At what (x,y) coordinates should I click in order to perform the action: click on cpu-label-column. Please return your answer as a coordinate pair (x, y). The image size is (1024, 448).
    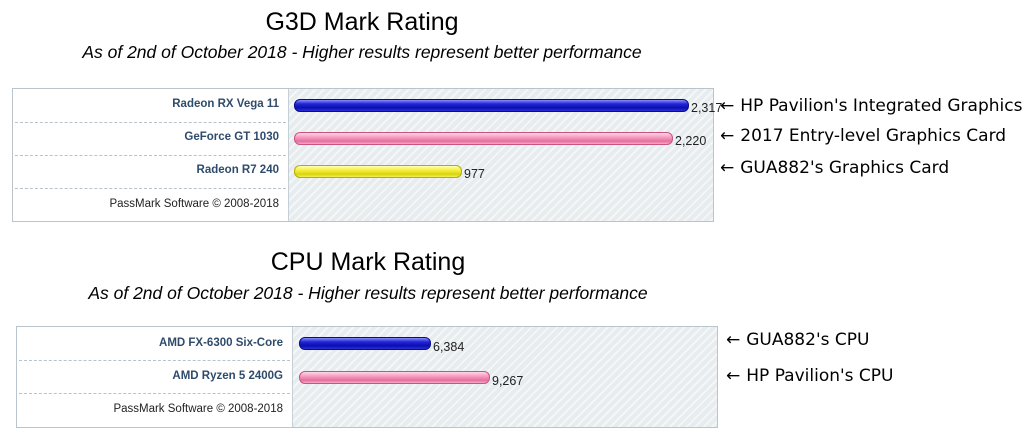
    Looking at the image, I should click on (155, 377).